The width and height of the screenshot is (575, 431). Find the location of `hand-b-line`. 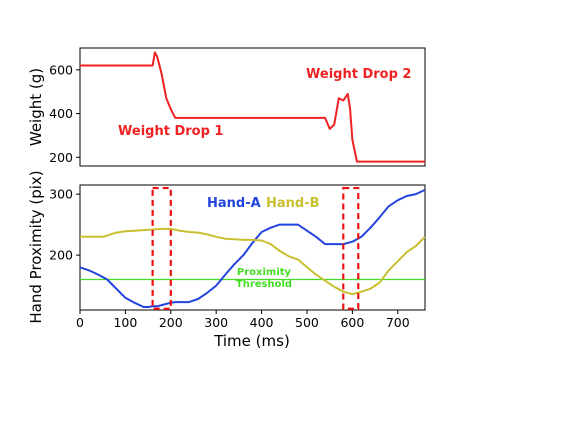

hand-b-line is located at coordinates (253, 261).